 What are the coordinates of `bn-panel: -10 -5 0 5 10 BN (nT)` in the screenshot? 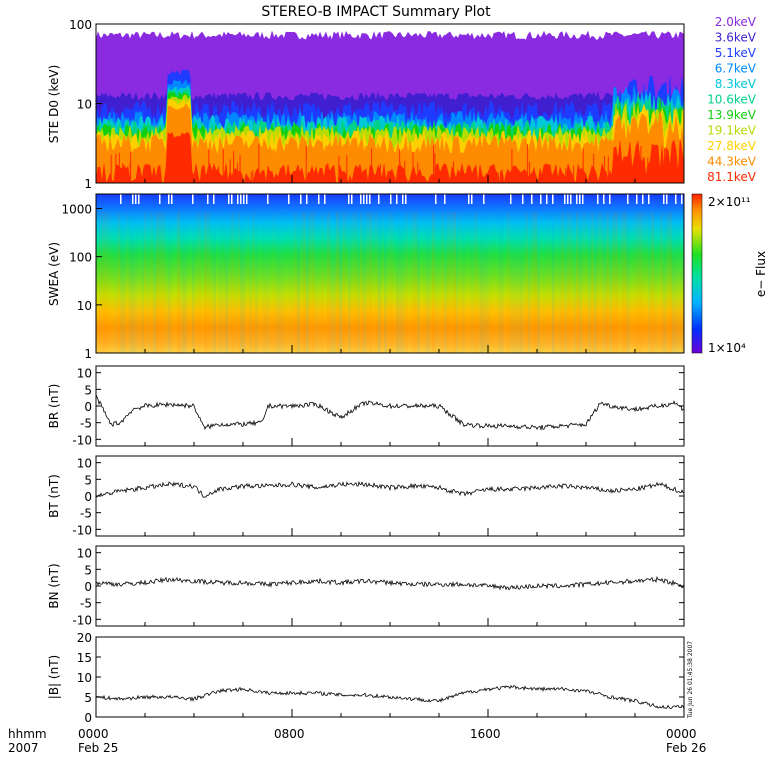 It's located at (366, 586).